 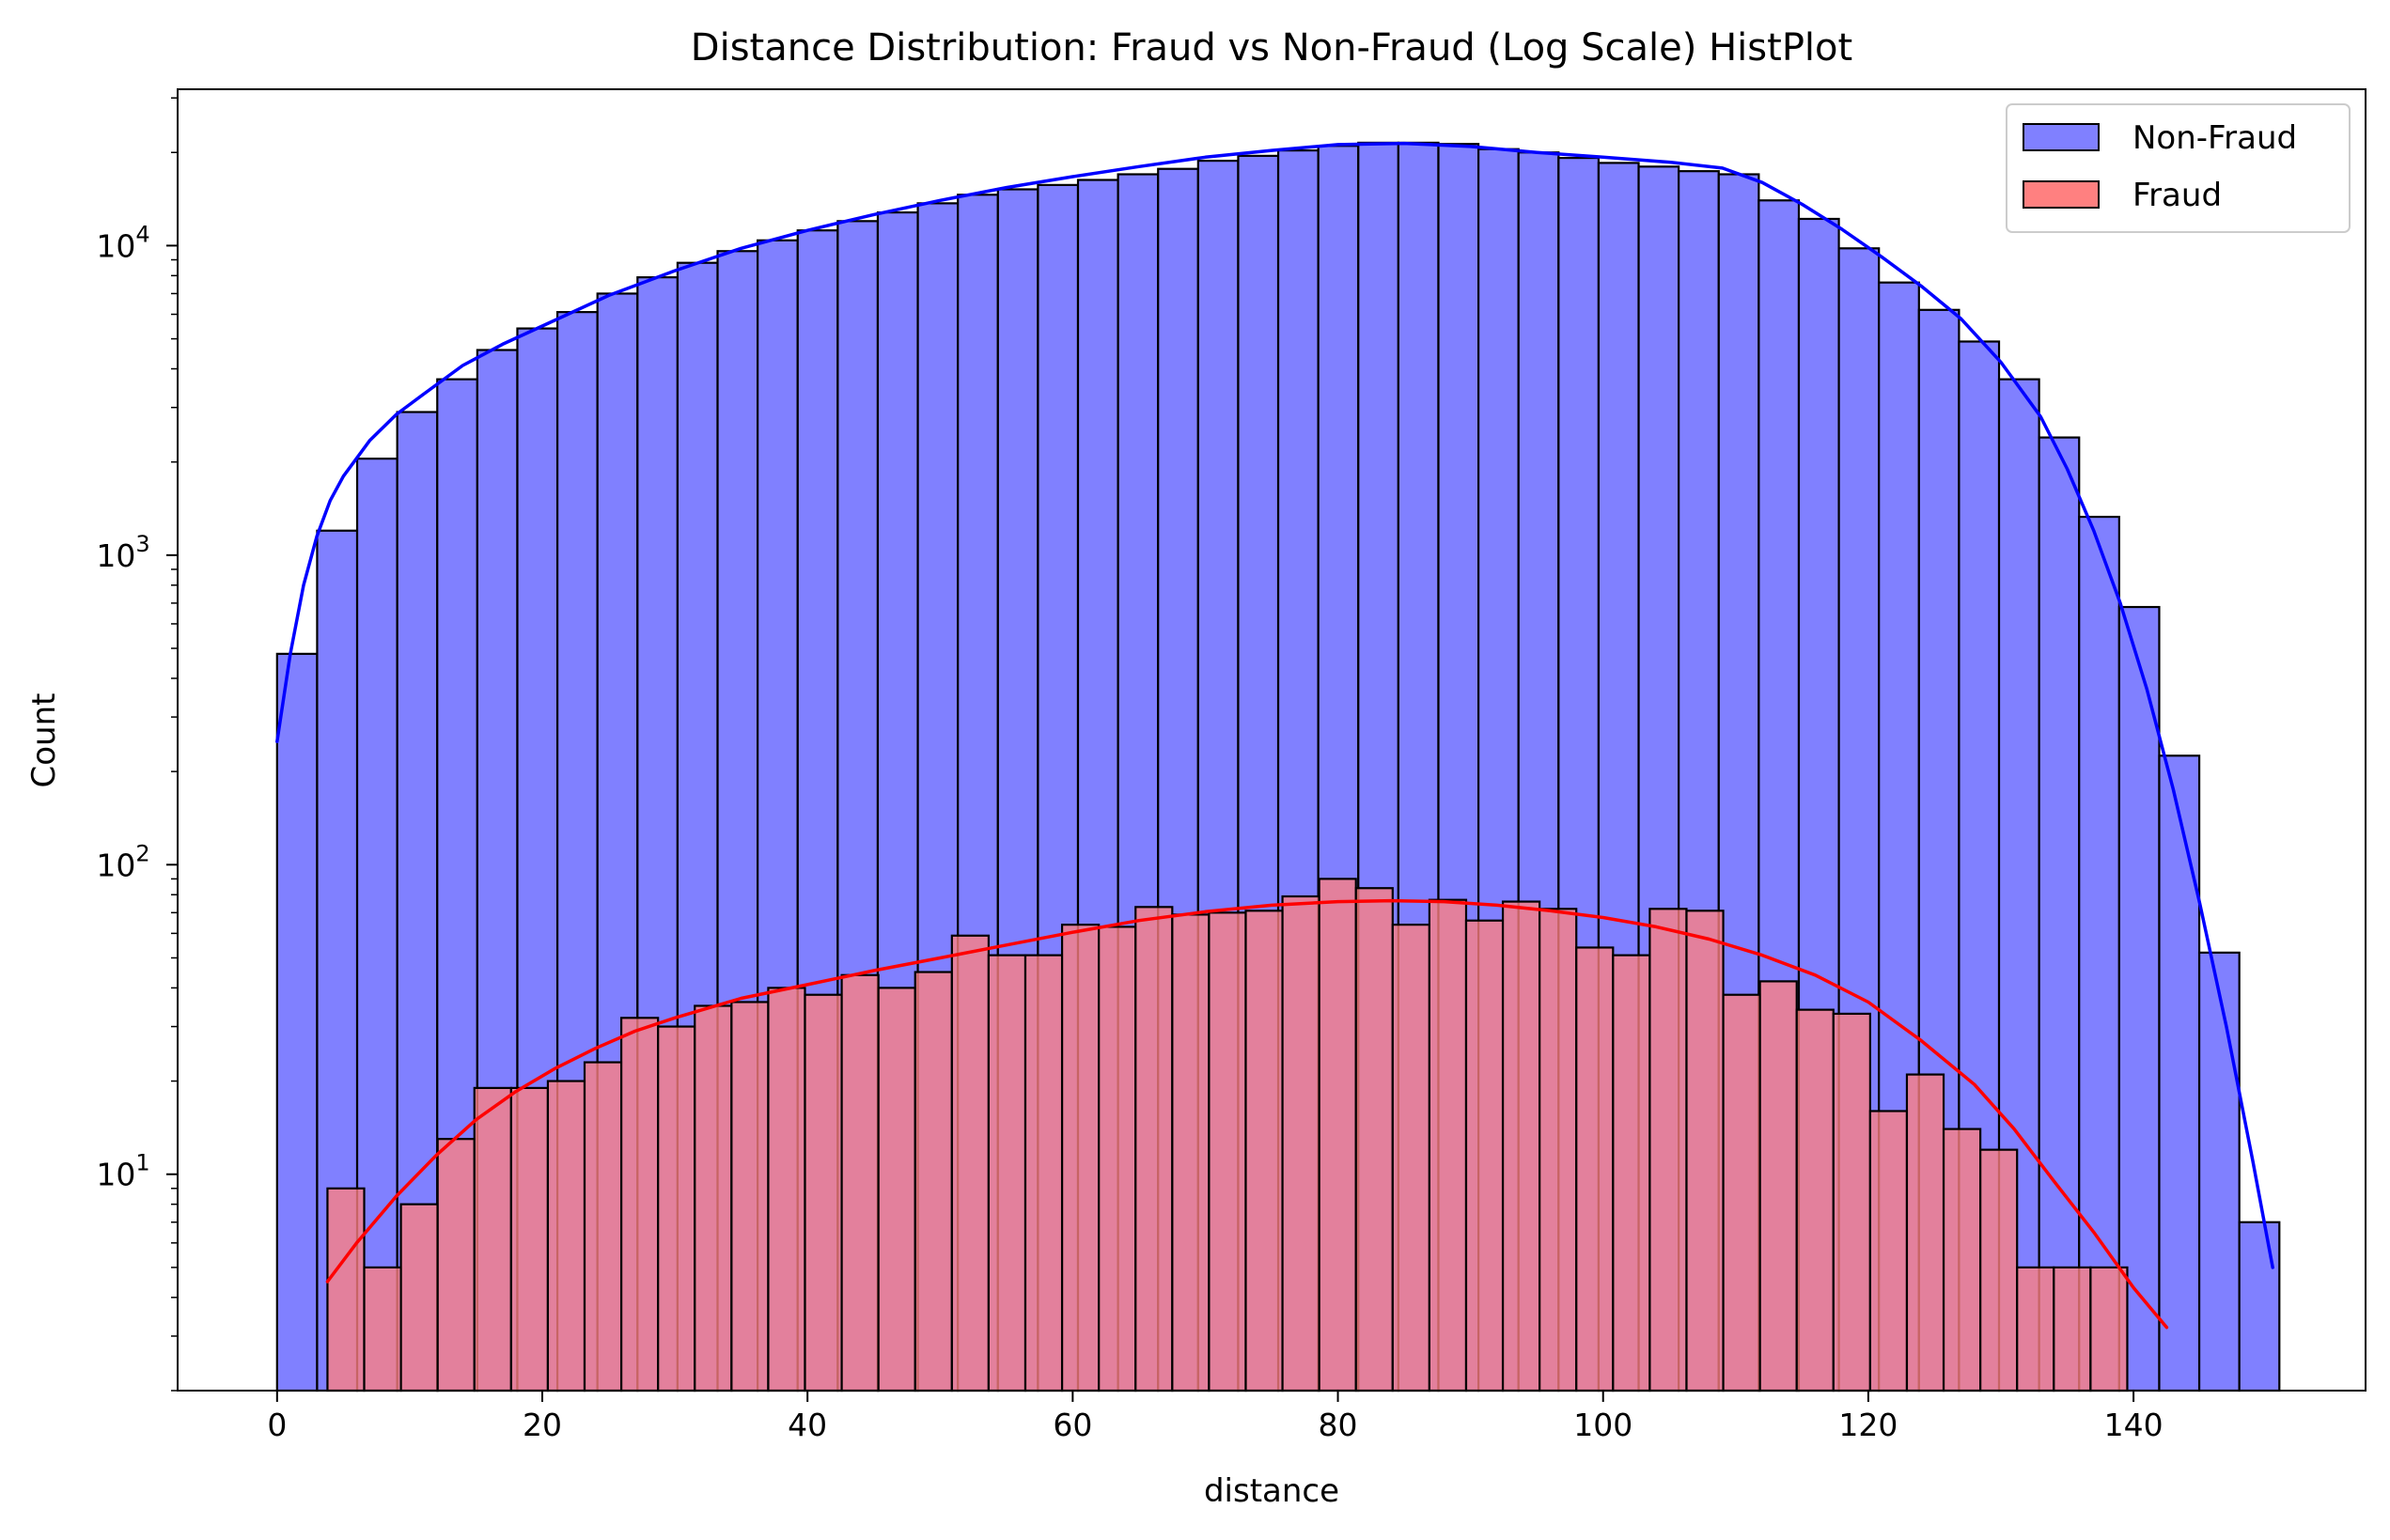 I want to click on y-axis-label: Count, so click(x=44, y=740).